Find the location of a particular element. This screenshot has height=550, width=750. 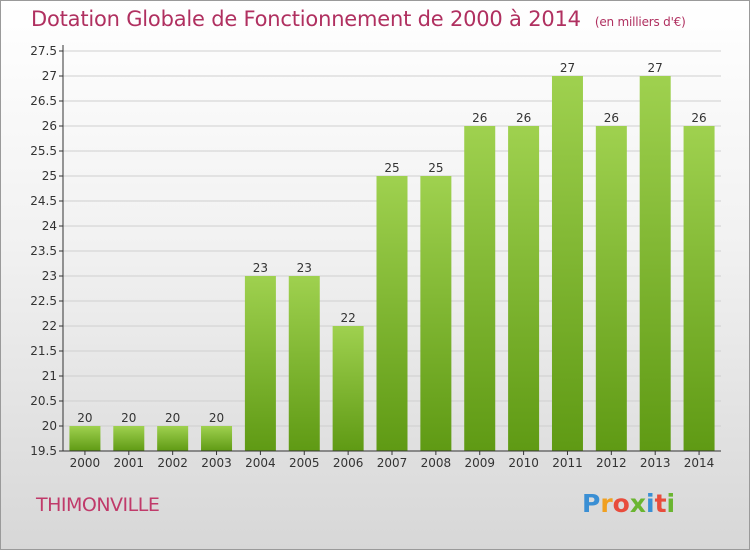

y-tick-label: 21 is located at coordinates (49, 376).